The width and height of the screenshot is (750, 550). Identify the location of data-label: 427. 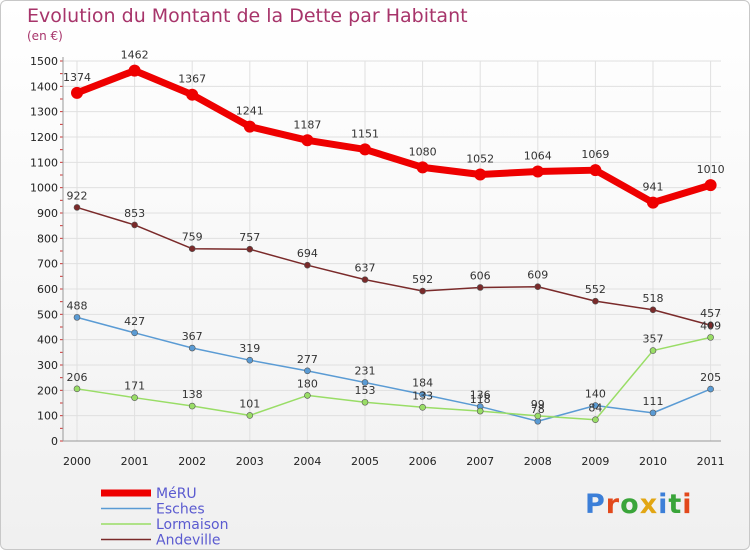
(134, 321).